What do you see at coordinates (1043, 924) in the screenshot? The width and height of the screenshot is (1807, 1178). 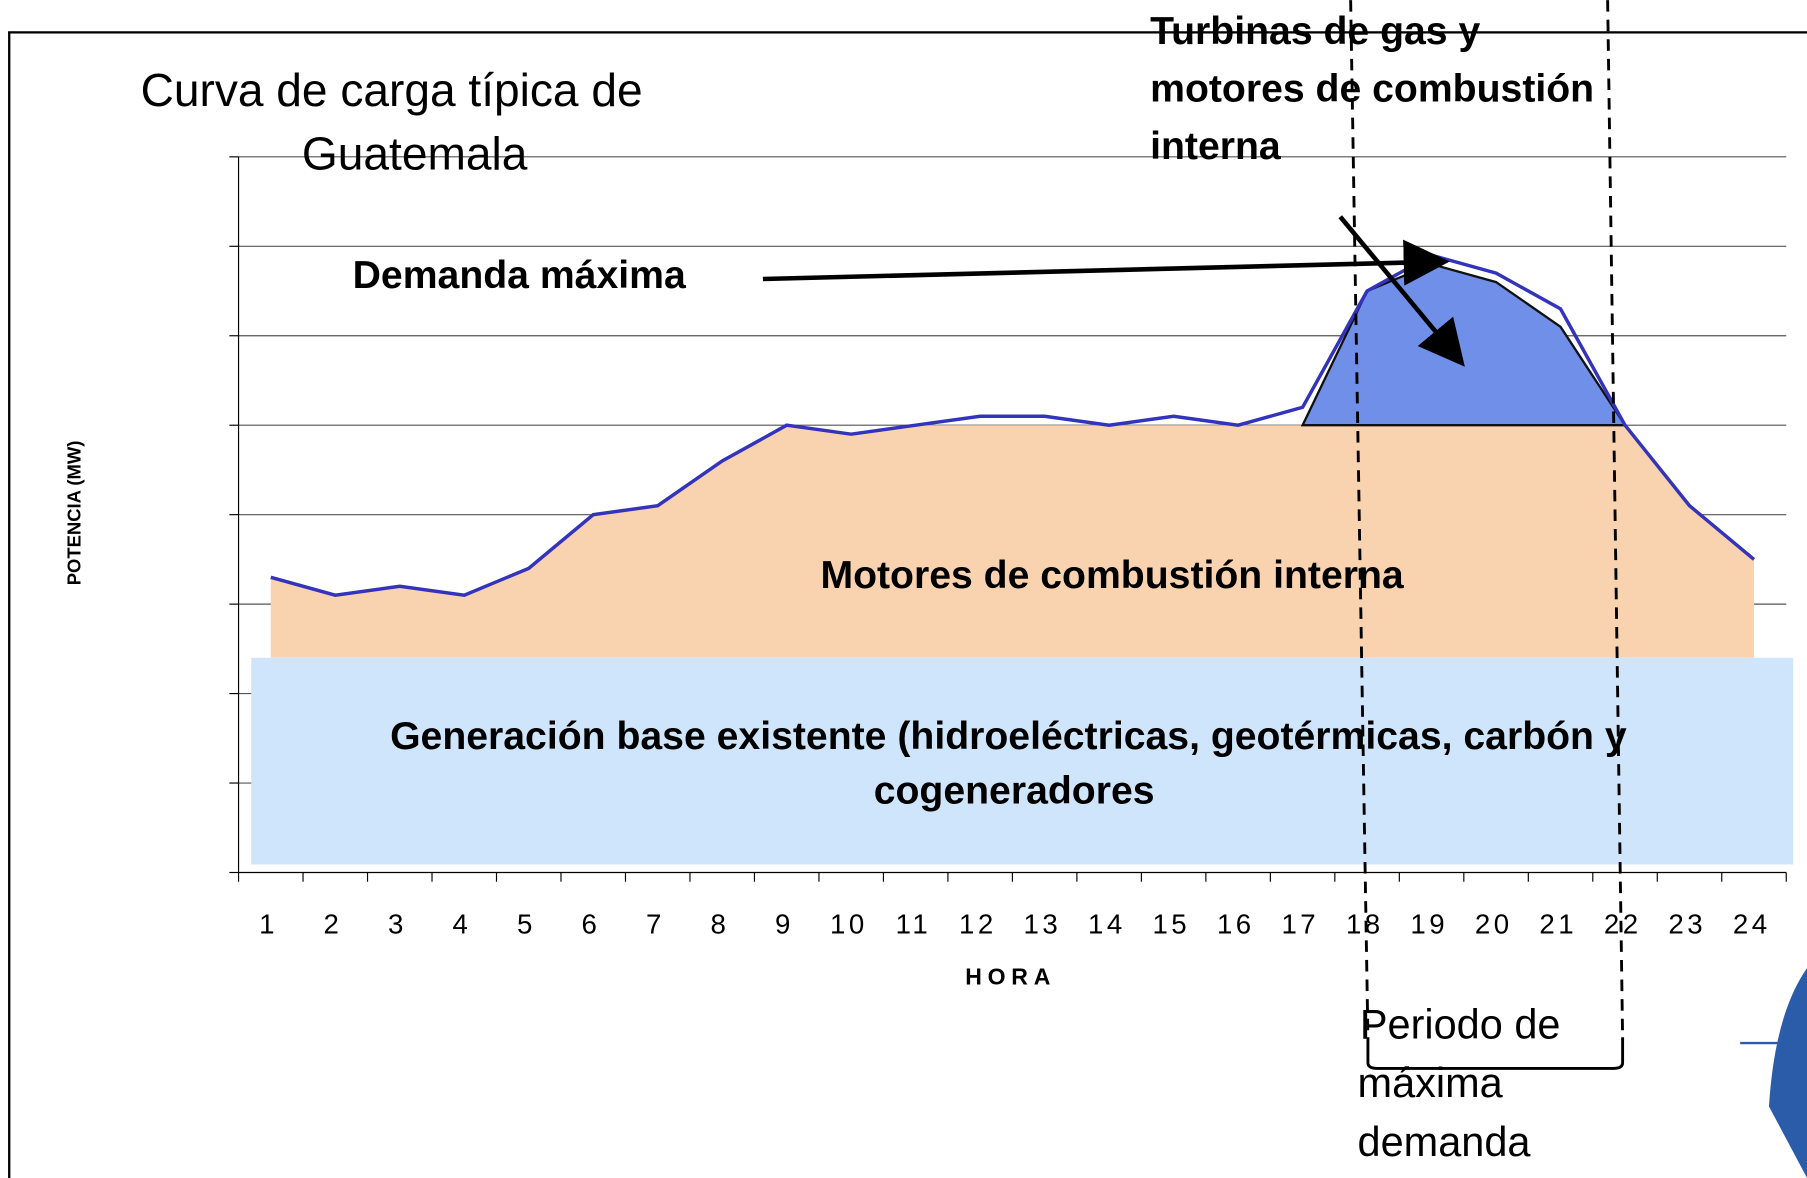 I see `x-tick-label: 13` at bounding box center [1043, 924].